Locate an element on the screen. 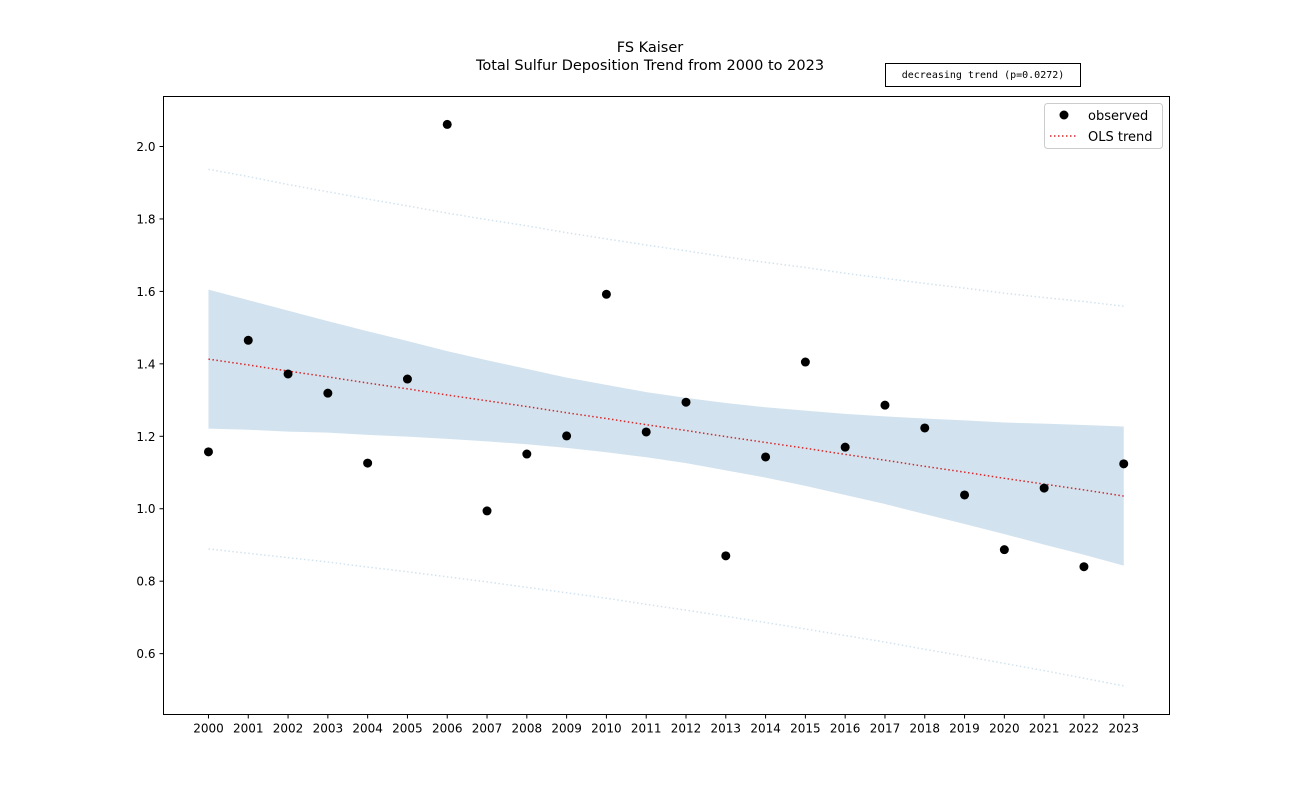  y-tick-label: 1.0 is located at coordinates (145, 509).